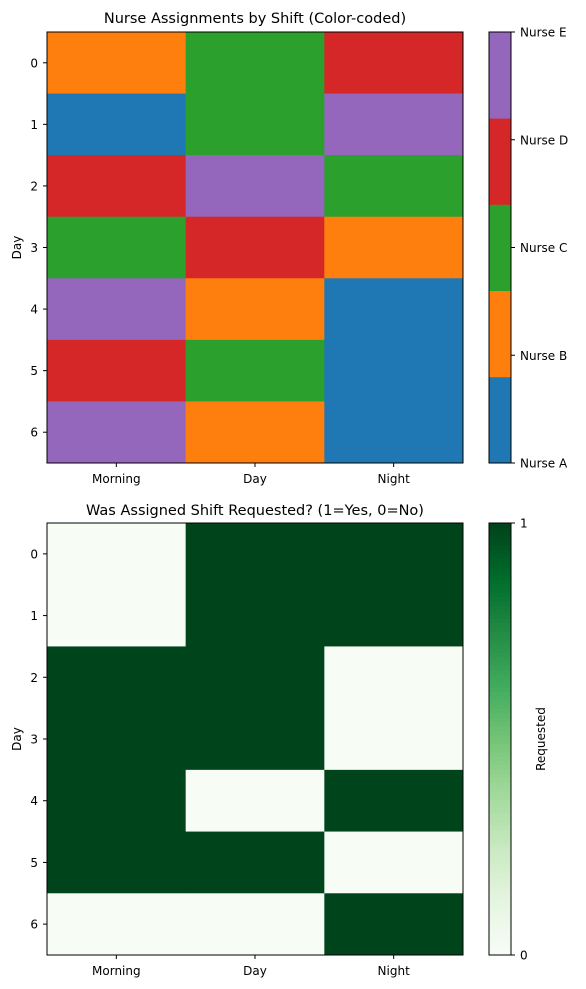 The image size is (586, 989). I want to click on x-tick-label: Morning, so click(116, 479).